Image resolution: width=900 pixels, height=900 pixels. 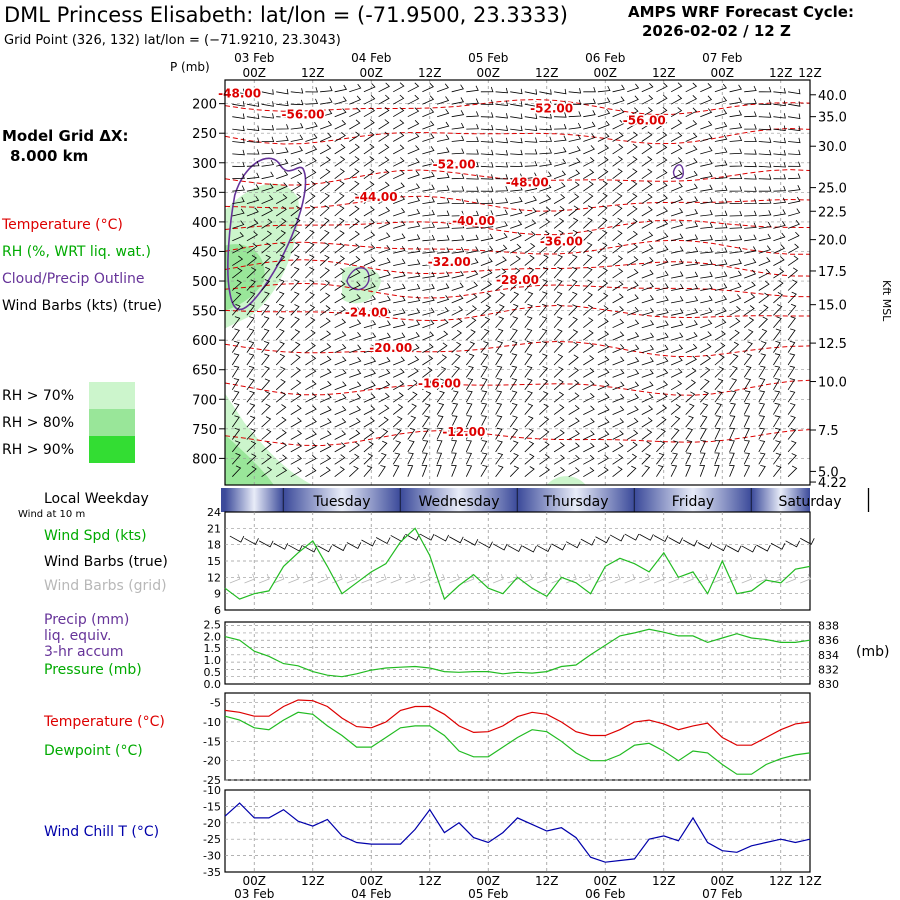 What do you see at coordinates (105, 586) in the screenshot?
I see `wind-barbs-grid-legend: Wind Barbs (grid)` at bounding box center [105, 586].